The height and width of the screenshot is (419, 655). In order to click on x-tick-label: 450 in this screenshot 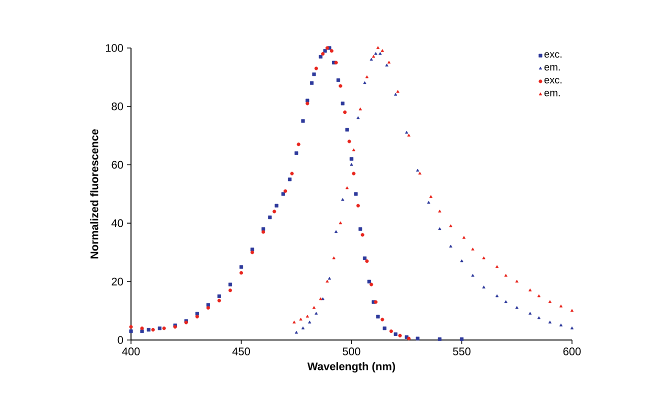, I will do `click(241, 352)`.